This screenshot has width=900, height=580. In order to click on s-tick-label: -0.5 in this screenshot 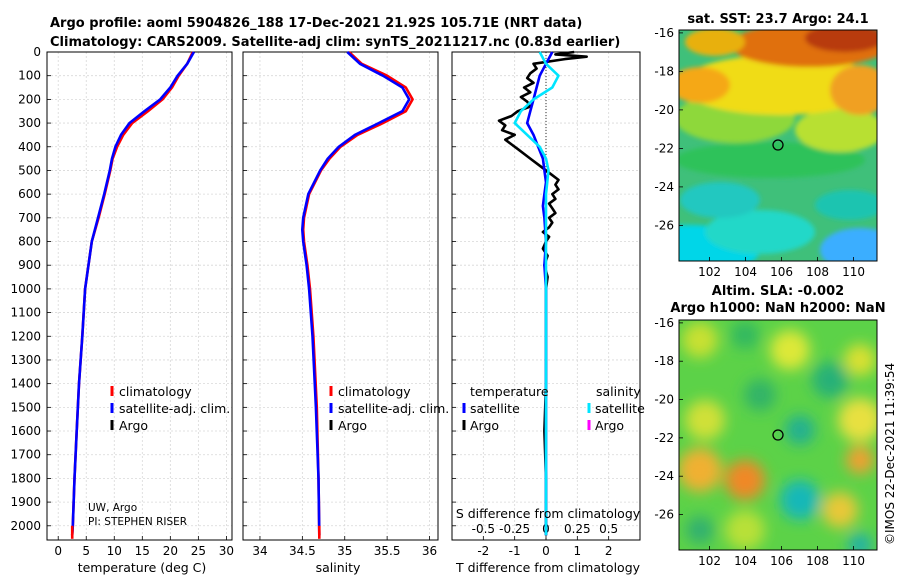, I will do `click(483, 529)`.